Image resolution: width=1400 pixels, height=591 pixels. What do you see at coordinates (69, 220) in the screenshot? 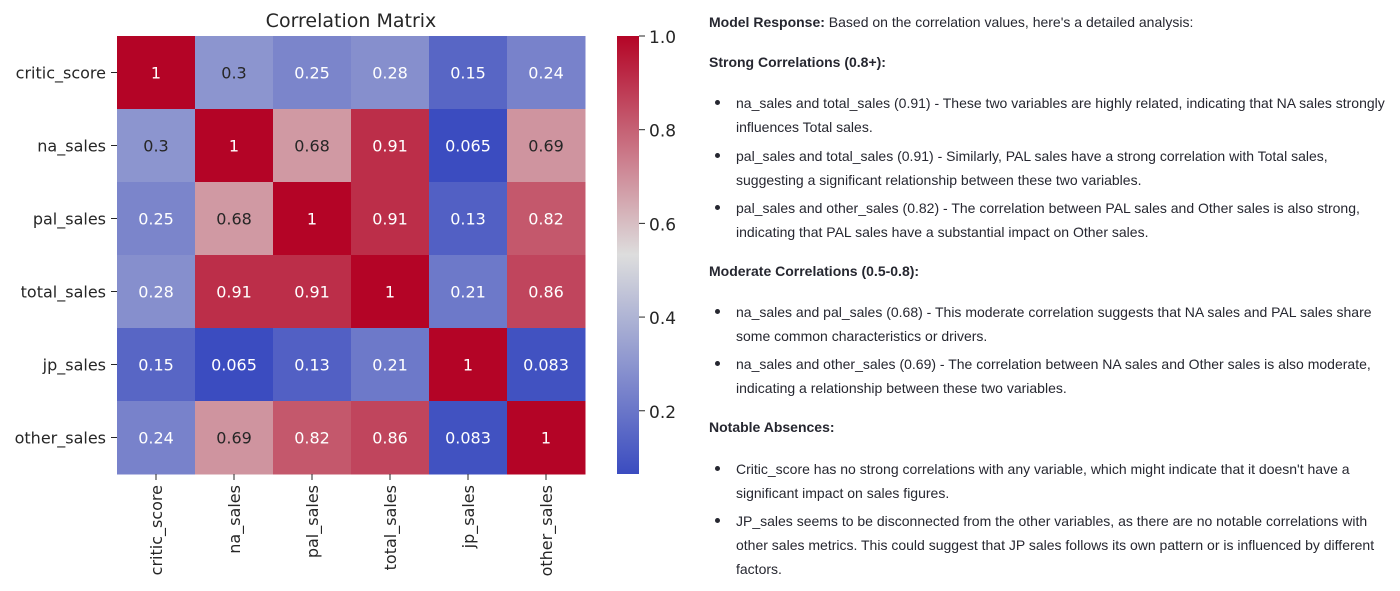
I see `y-axis-tick-label: pal_sales` at bounding box center [69, 220].